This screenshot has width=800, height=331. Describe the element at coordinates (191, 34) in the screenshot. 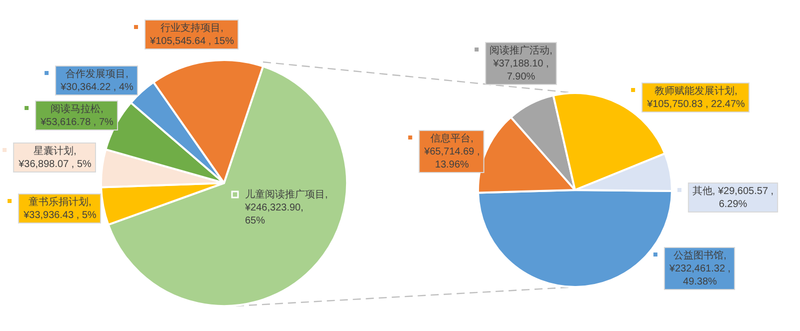

I see `legend-label: 行业支持项目, ¥105,545.64 , 15%` at that location.